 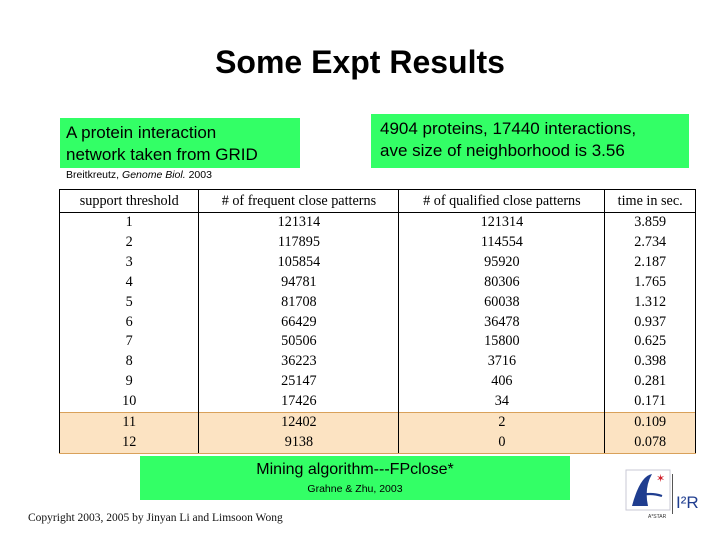 What do you see at coordinates (650, 222) in the screenshot?
I see `cell-time: 3.859` at bounding box center [650, 222].